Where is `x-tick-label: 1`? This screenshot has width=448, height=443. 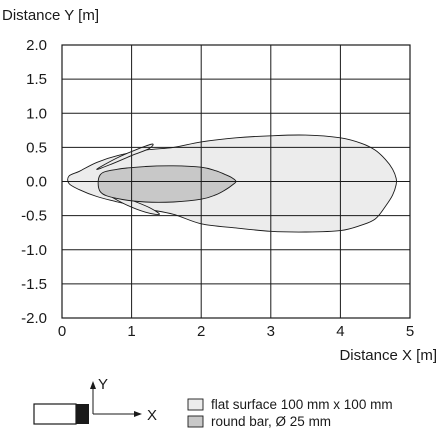
x-tick-label: 1 is located at coordinates (131, 331).